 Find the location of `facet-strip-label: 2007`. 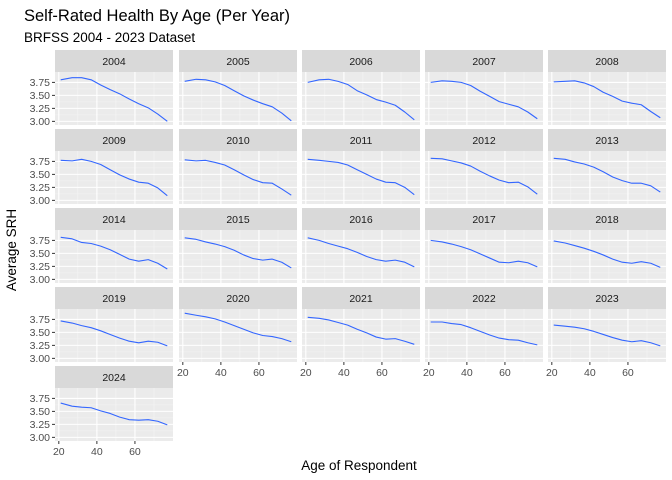

facet-strip-label: 2007 is located at coordinates (484, 62).